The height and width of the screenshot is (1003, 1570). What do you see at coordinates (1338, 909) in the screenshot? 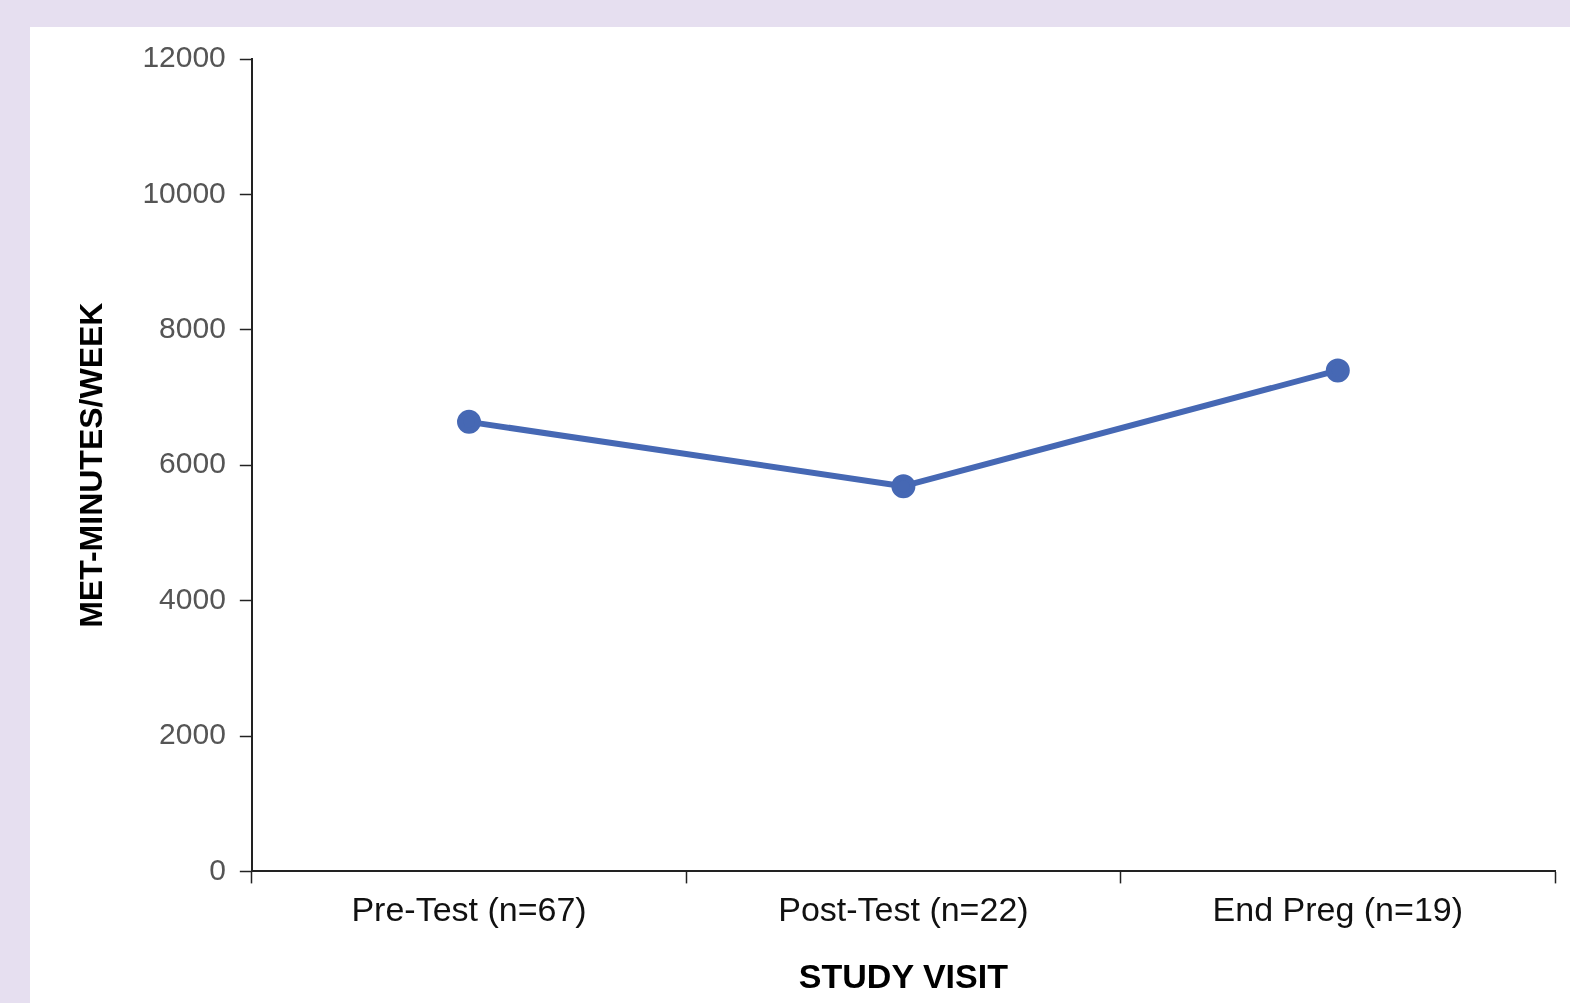
I see `x-tick-label: End Preg (n=19)` at bounding box center [1338, 909].